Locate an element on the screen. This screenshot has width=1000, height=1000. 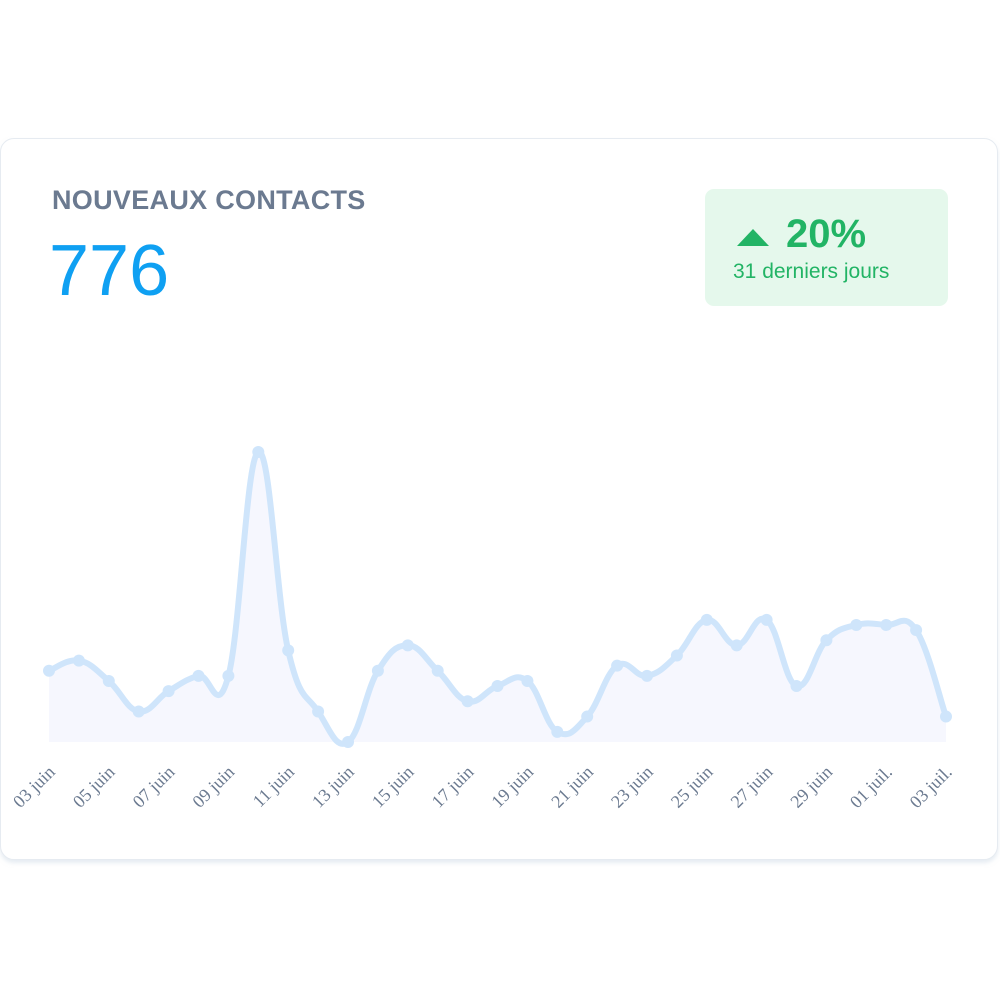
x-tick-label: 15 juin is located at coordinates (393, 787).